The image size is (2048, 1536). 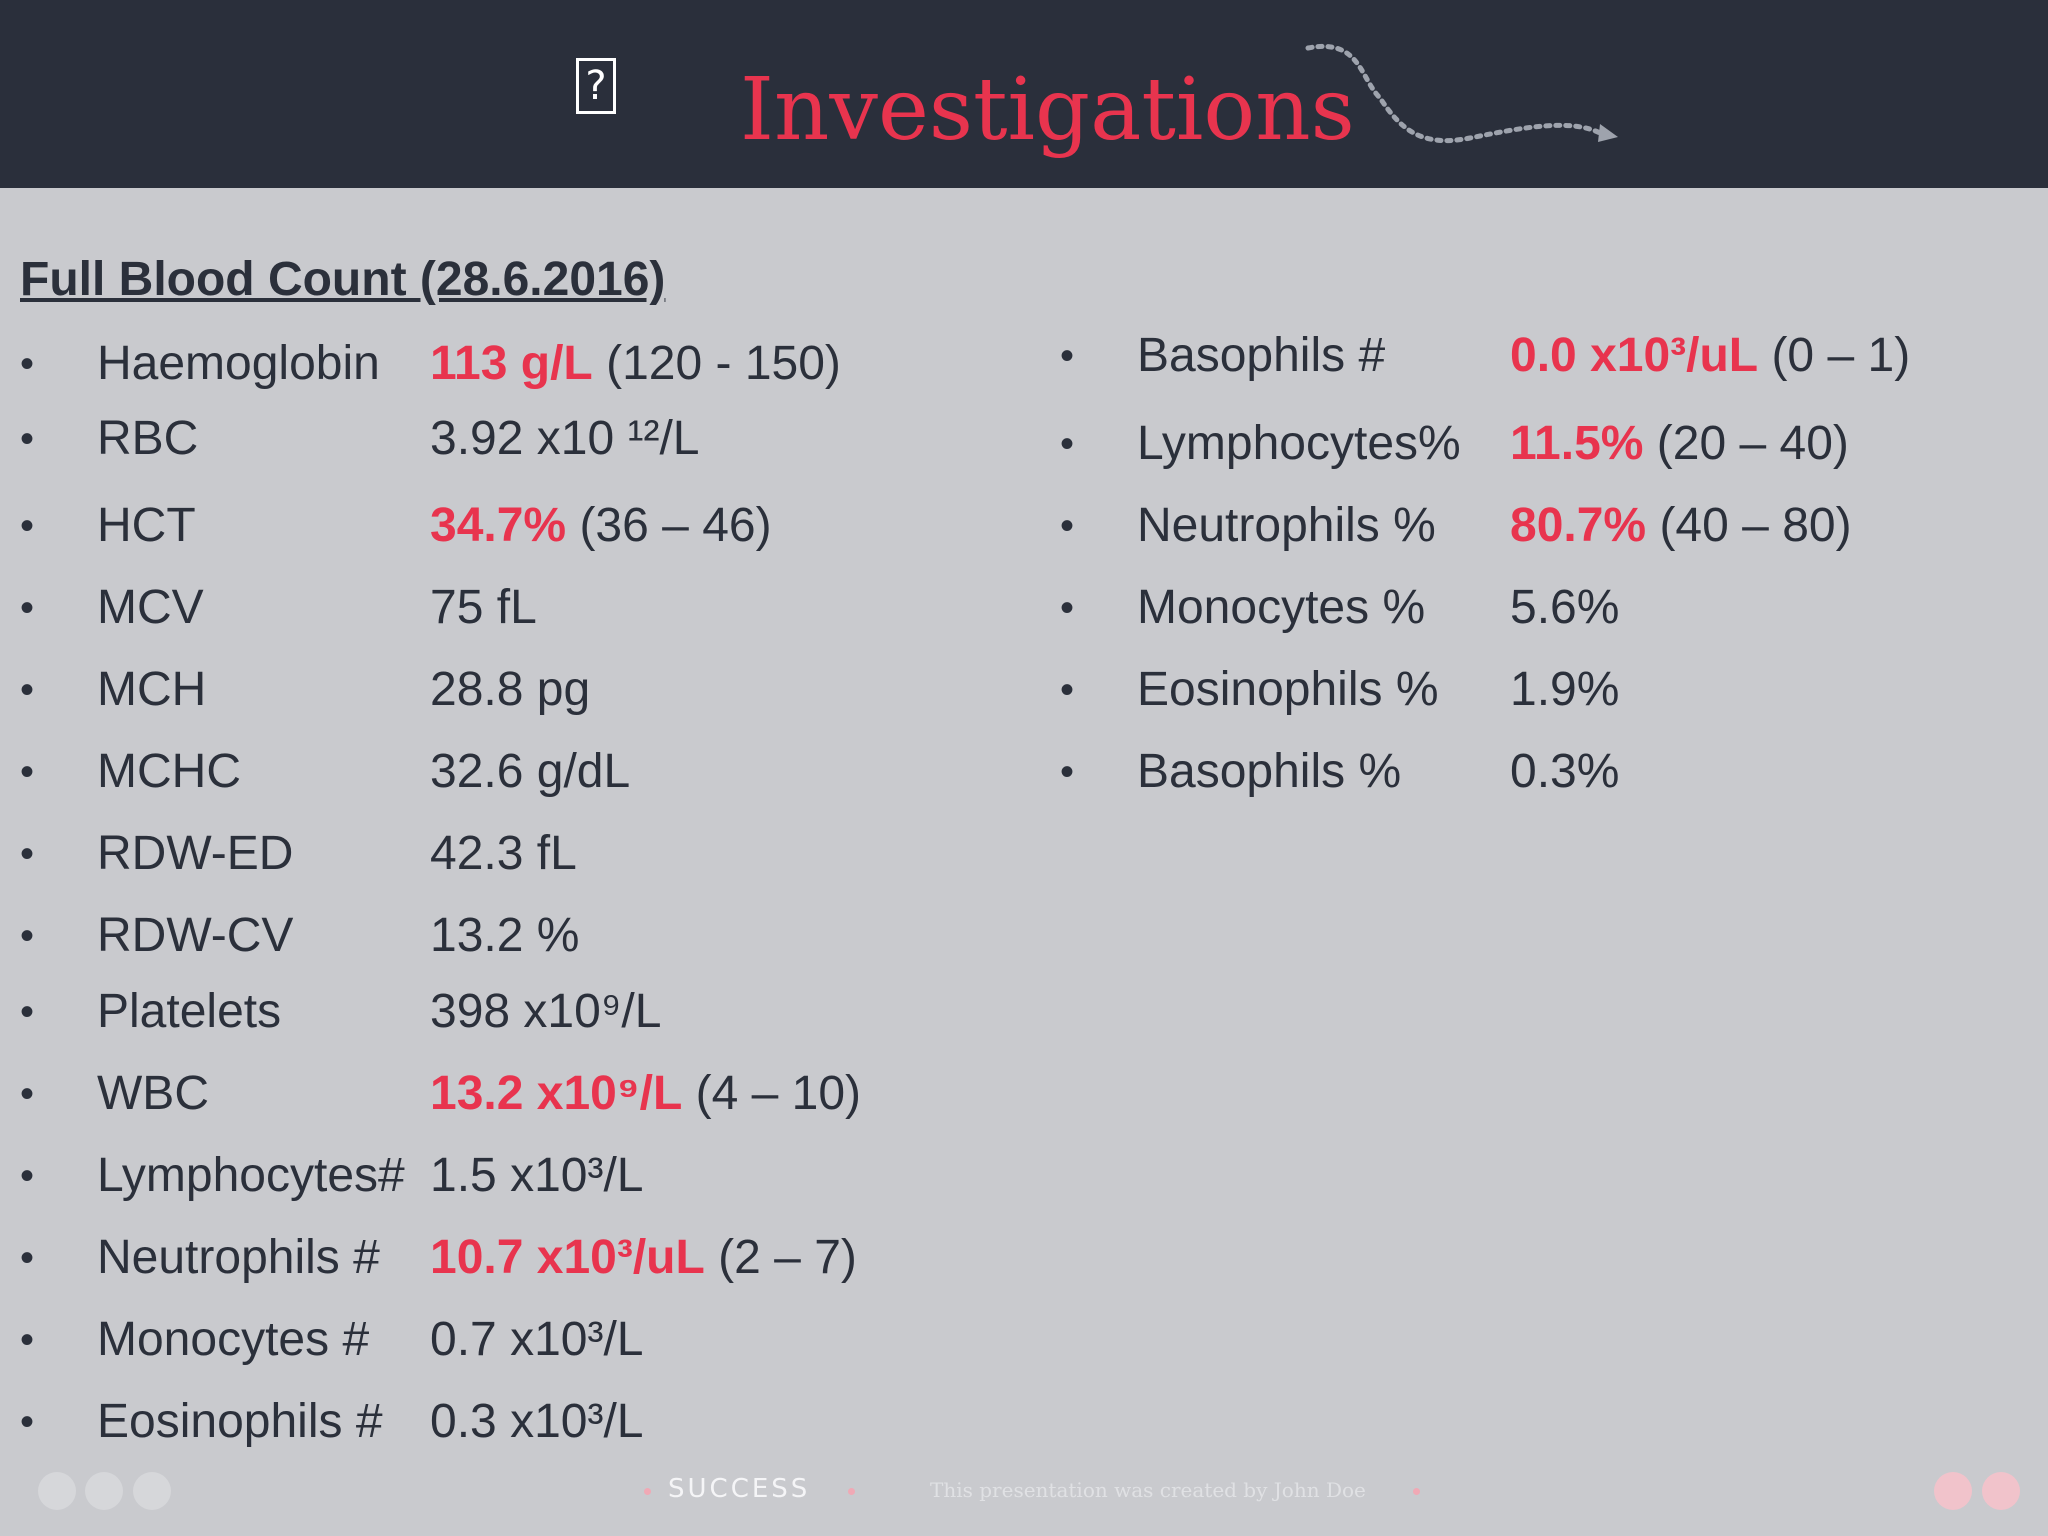 I want to click on result-value: 42.3 fL, so click(x=503, y=853).